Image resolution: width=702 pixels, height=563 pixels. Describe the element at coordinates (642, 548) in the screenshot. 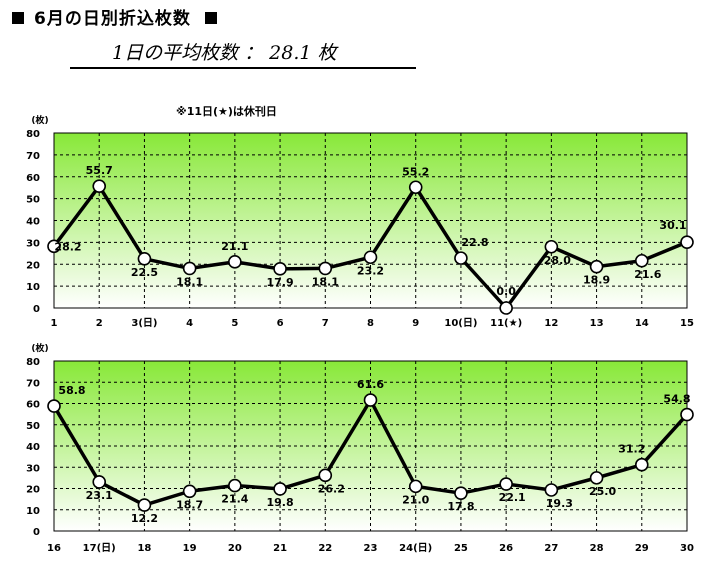

I see `x-tick-label: 29` at that location.